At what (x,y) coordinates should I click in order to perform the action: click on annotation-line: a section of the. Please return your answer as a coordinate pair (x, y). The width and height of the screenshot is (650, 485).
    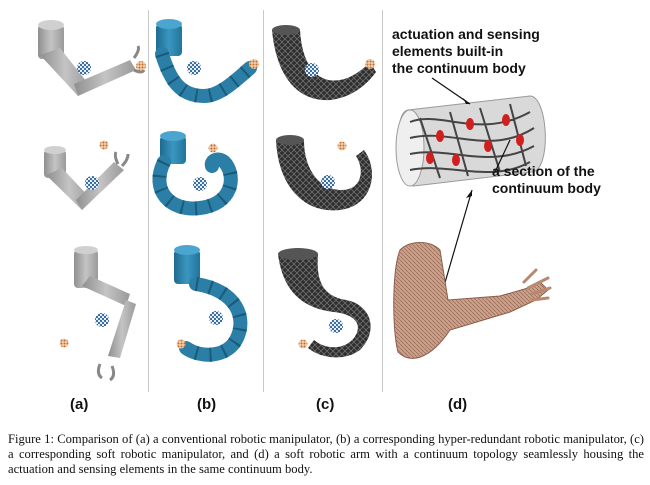
    Looking at the image, I should click on (543, 171).